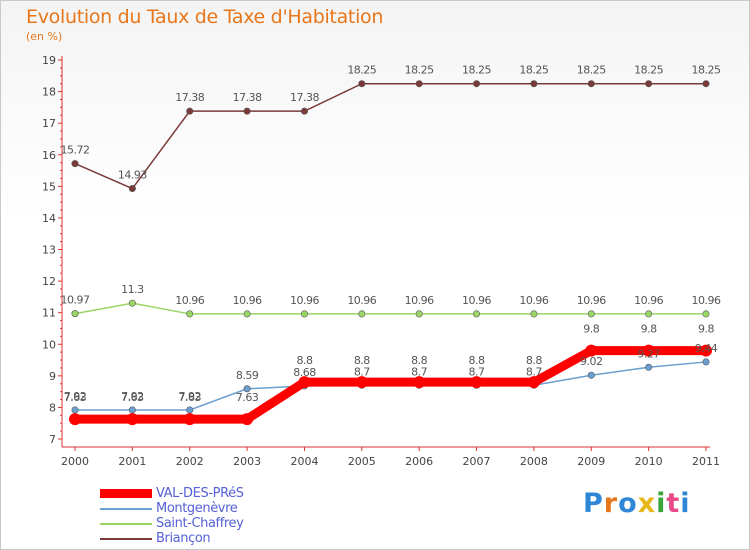  Describe the element at coordinates (247, 375) in the screenshot. I see `data-label: 8.59` at that location.